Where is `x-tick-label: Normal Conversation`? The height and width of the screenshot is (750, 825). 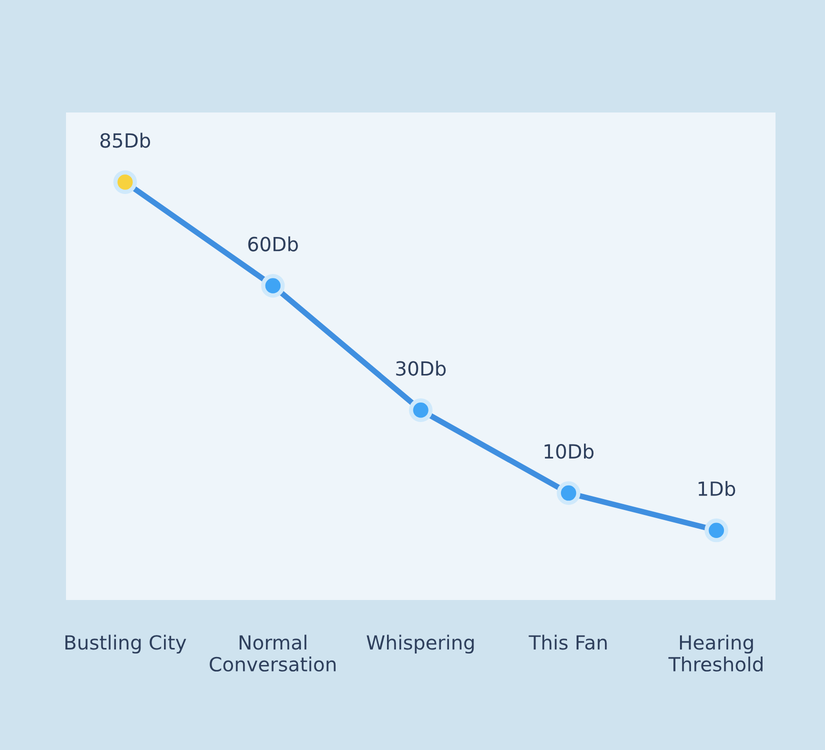 x-tick-label: Normal Conversation is located at coordinates (273, 653).